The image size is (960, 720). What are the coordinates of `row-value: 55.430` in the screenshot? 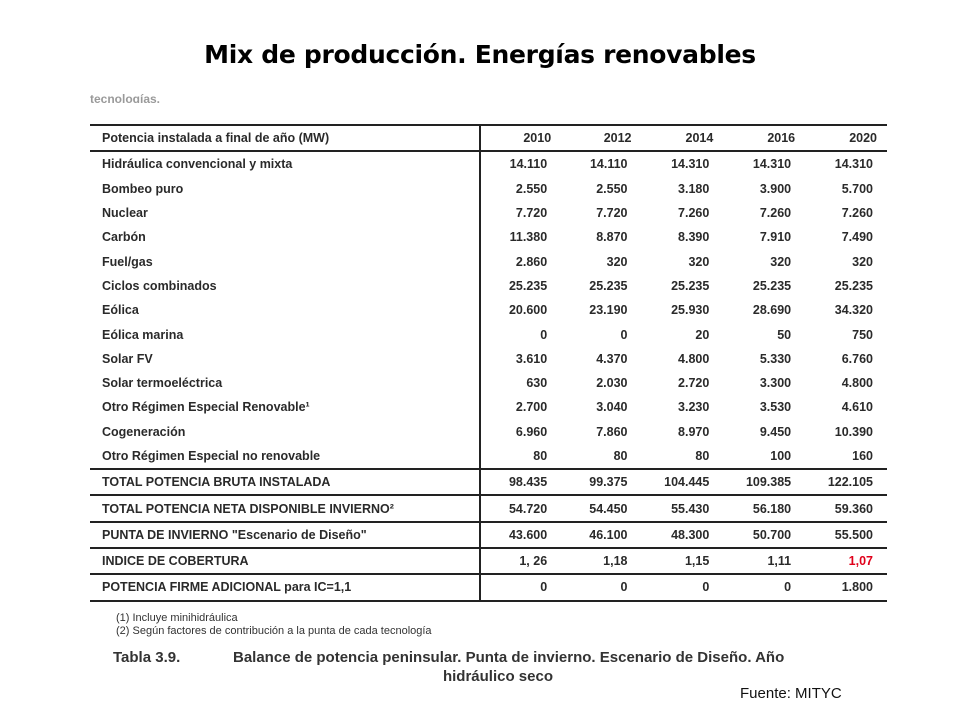 It's located at (682, 509).